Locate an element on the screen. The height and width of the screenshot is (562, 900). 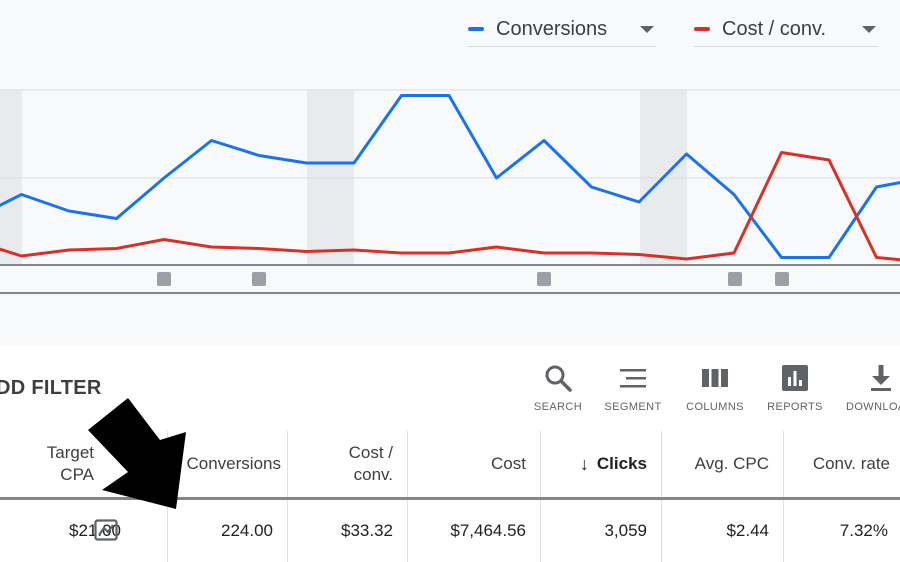
segment-label: SEGMENT is located at coordinates (633, 407).